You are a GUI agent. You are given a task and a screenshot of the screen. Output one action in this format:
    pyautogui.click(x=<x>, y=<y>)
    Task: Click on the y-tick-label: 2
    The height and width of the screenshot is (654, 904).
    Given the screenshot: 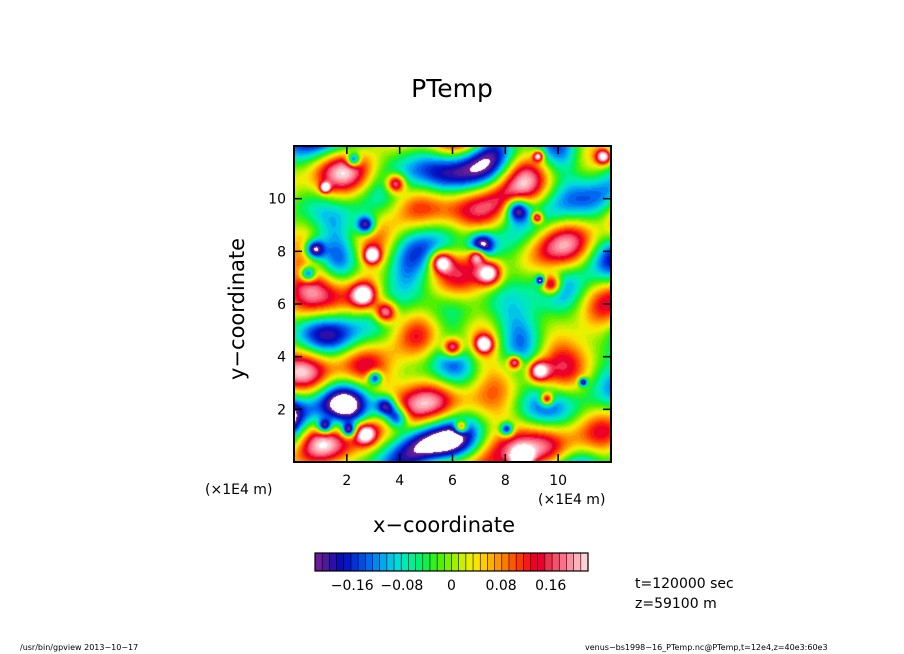 What is the action you would take?
    pyautogui.click(x=281, y=410)
    